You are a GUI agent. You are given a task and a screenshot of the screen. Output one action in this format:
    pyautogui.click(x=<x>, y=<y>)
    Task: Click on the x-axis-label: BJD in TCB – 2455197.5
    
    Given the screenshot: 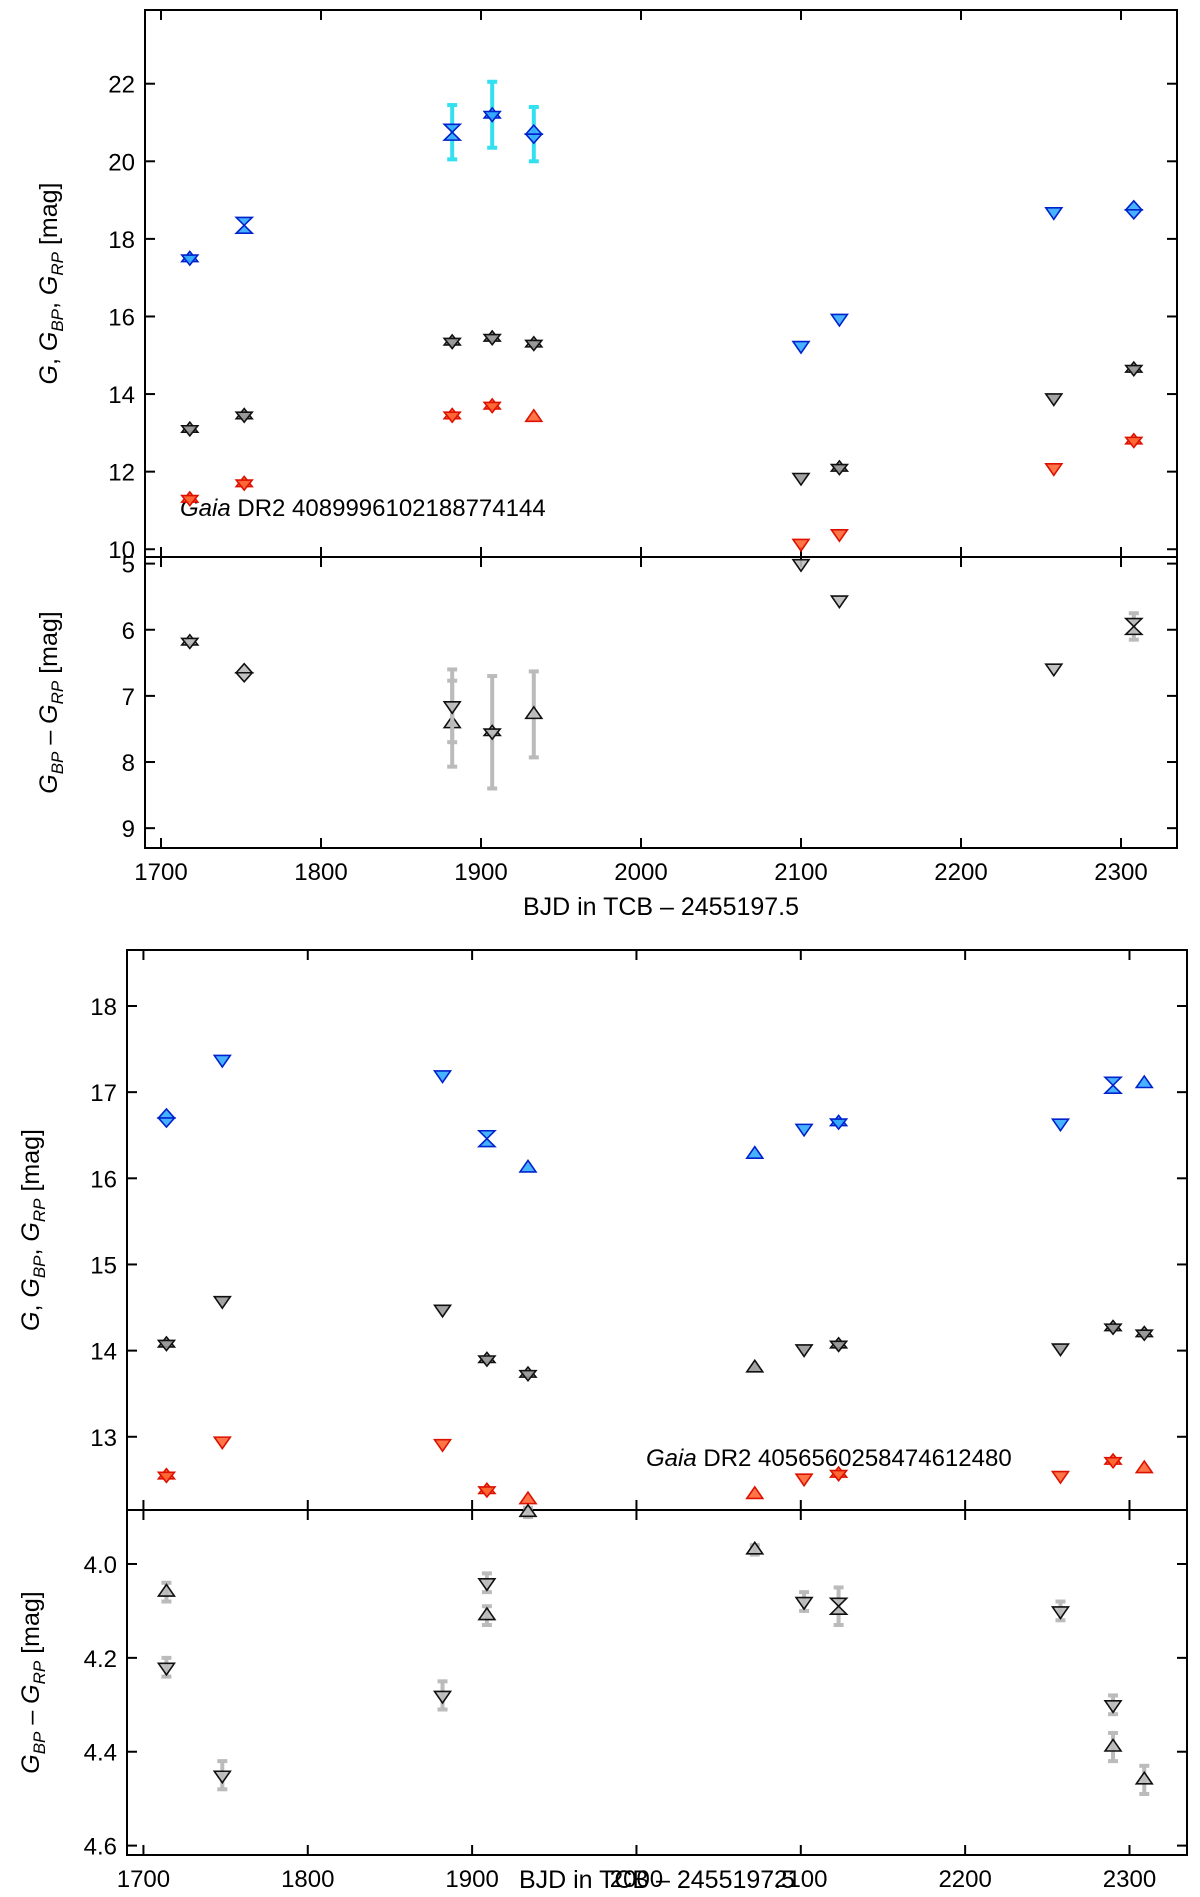 What is the action you would take?
    pyautogui.click(x=657, y=1880)
    